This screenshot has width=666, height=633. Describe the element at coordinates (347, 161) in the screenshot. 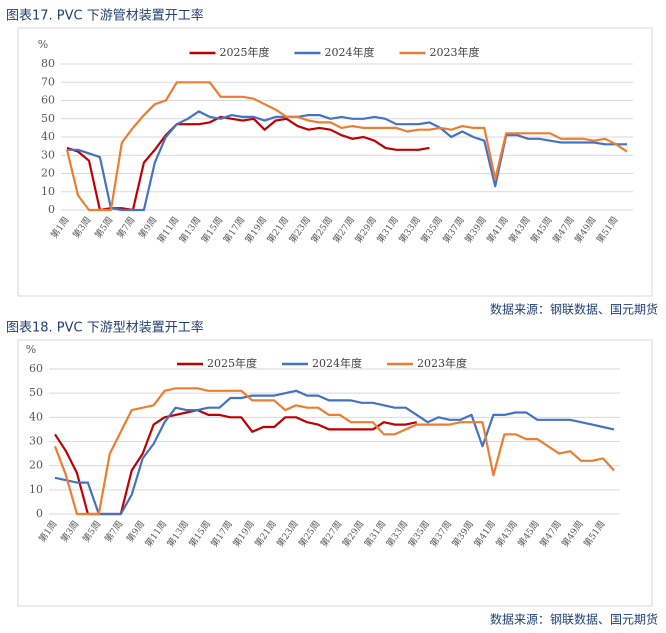

I see `series-line` at that location.